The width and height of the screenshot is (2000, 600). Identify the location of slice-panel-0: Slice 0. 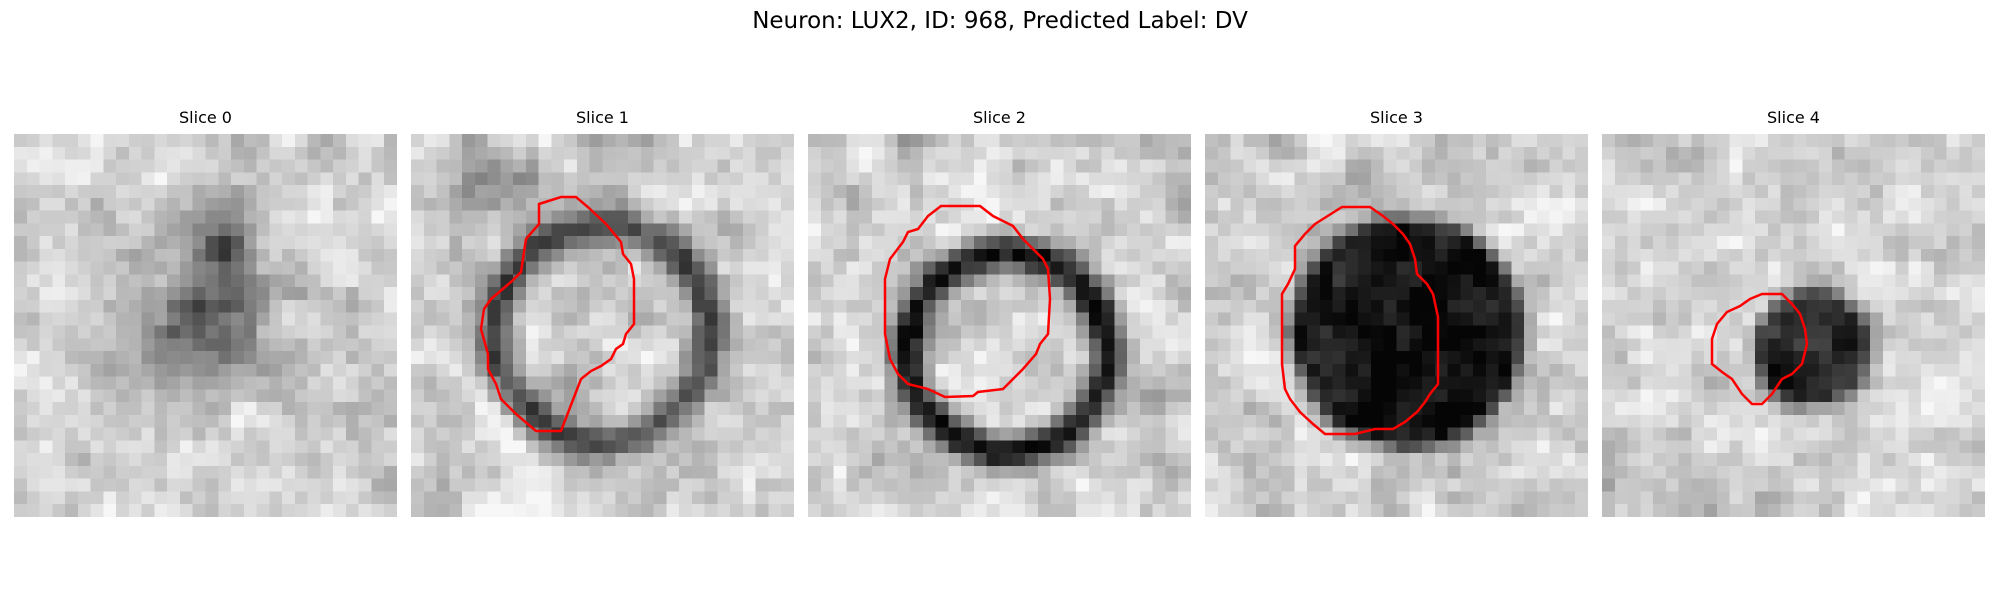
(205, 312).